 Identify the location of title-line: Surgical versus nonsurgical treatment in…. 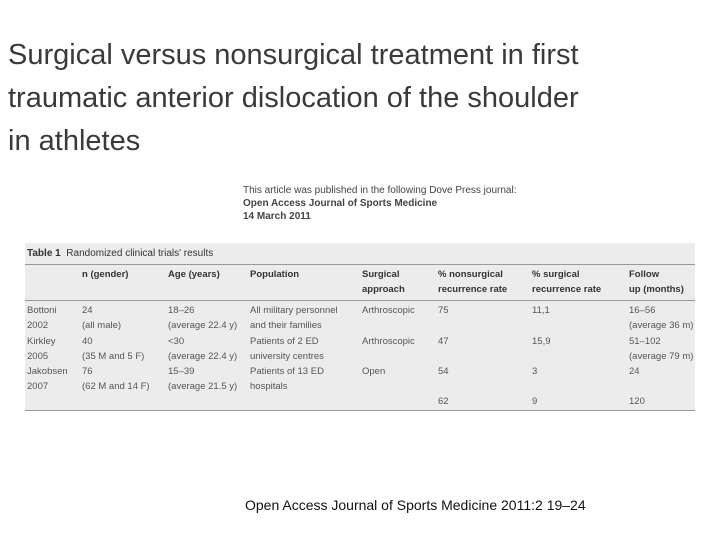
(293, 55).